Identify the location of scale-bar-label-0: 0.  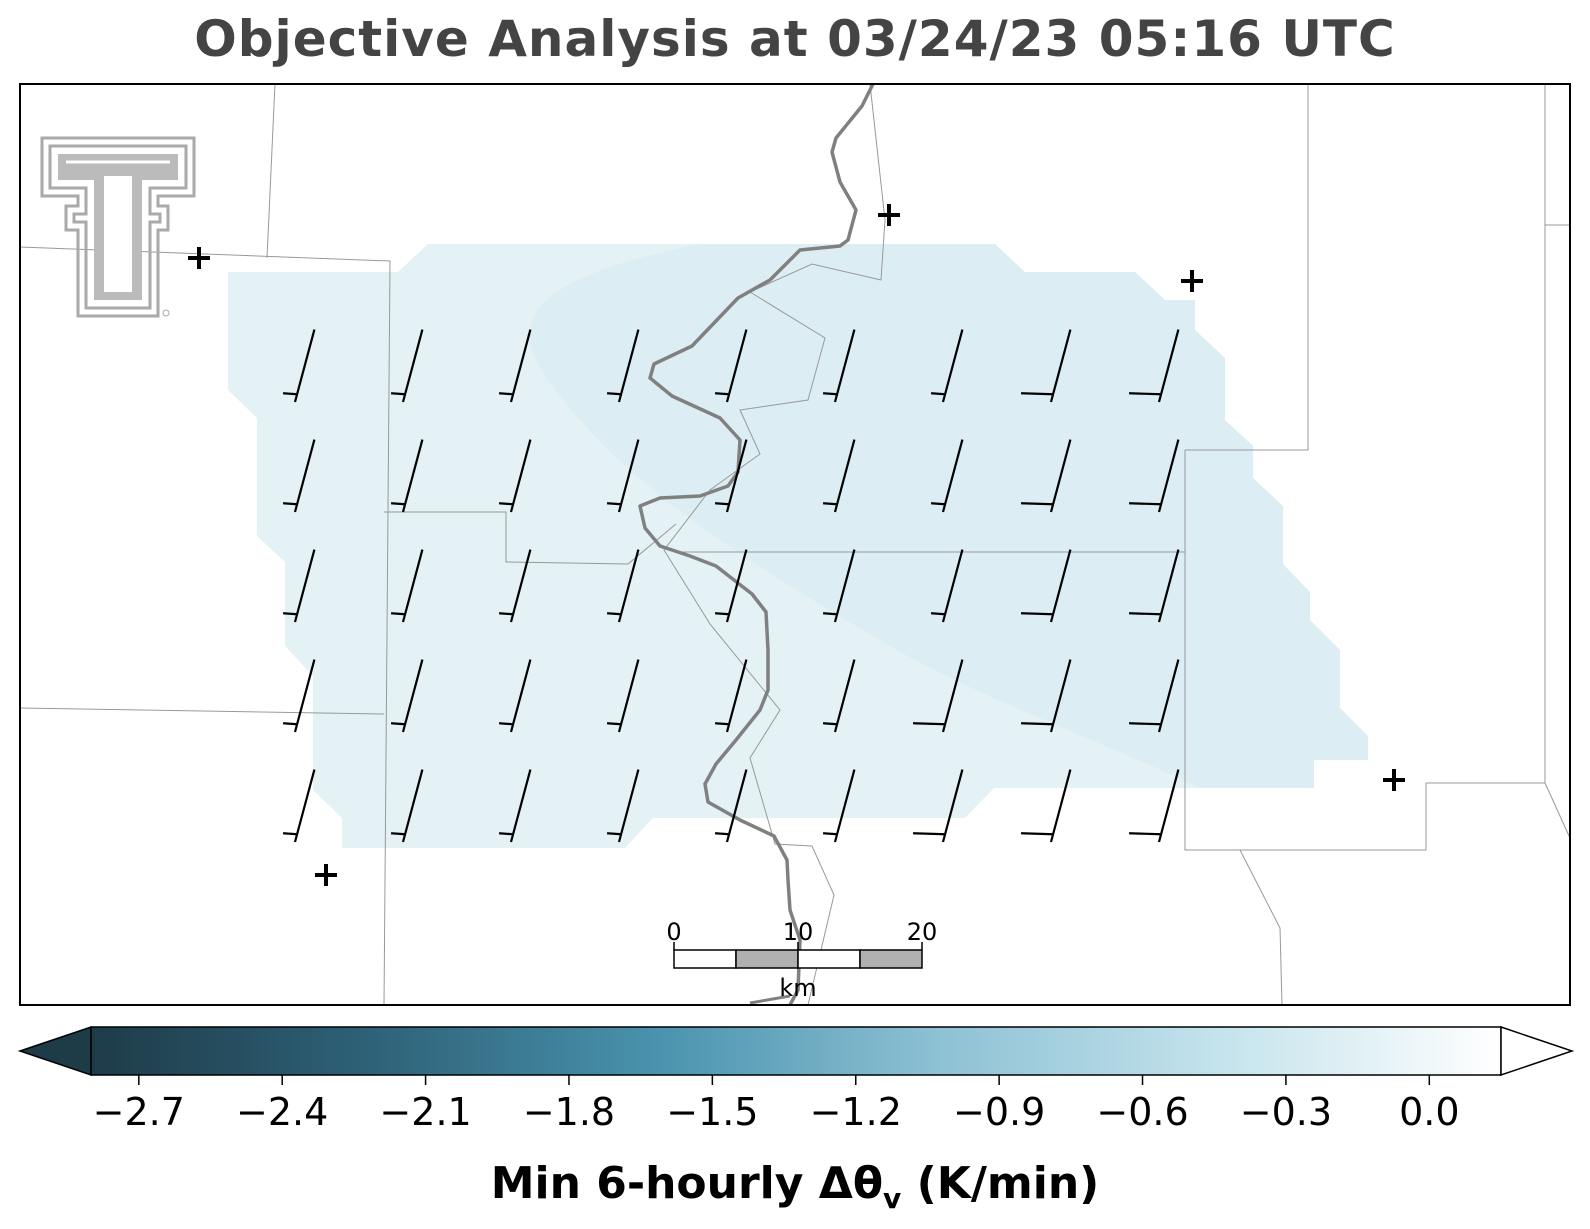
(673, 932).